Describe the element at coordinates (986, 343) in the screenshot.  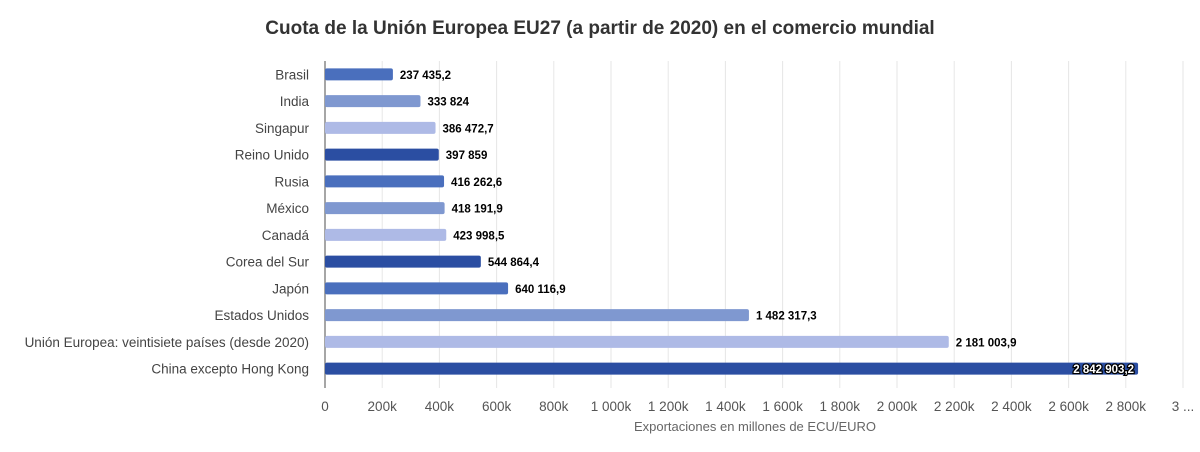
I see `data-label: 2 181 003,9` at that location.